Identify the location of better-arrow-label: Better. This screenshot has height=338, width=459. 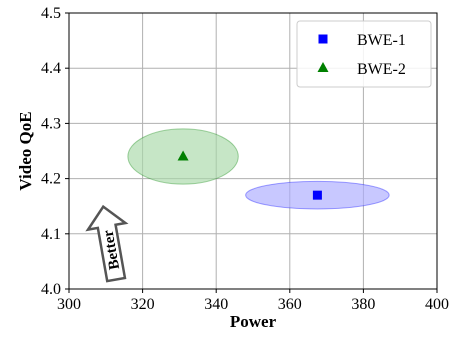
(111, 249).